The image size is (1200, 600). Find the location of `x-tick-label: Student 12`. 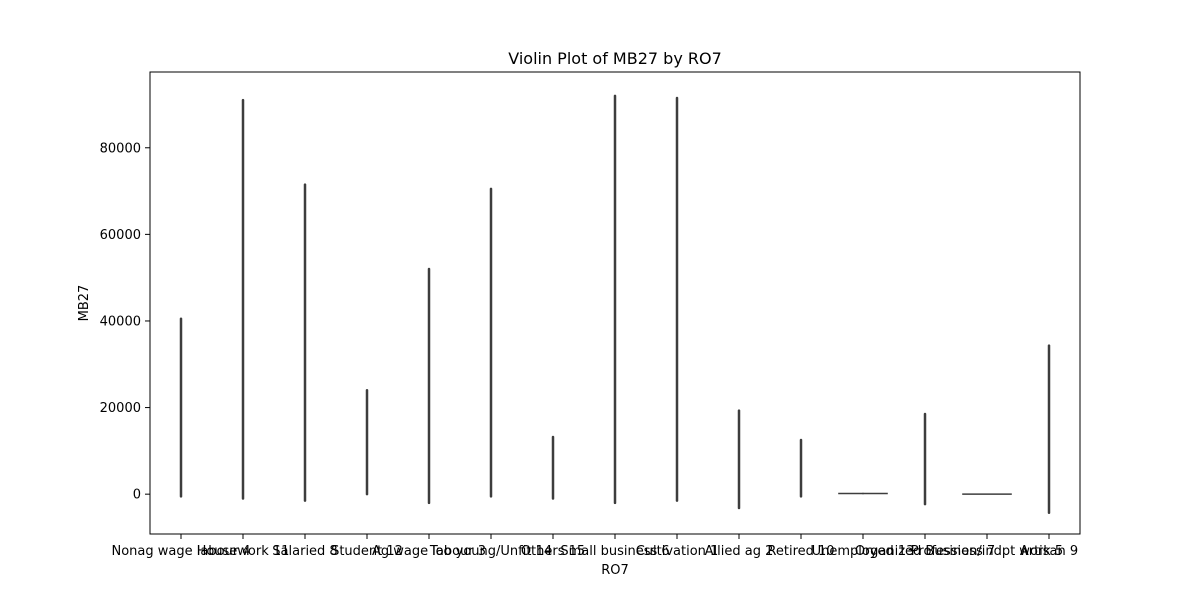

x-tick-label: Student 12 is located at coordinates (367, 551).